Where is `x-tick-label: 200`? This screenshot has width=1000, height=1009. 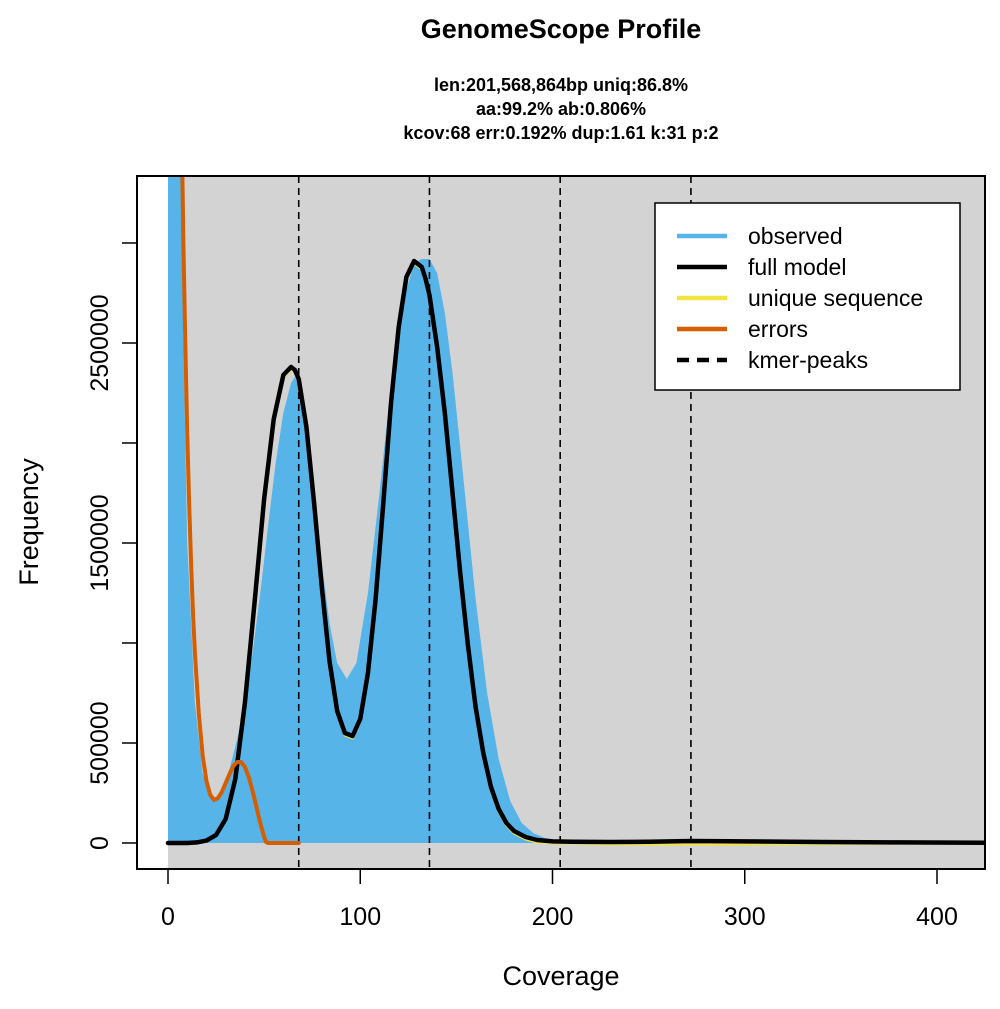 x-tick-label: 200 is located at coordinates (553, 917).